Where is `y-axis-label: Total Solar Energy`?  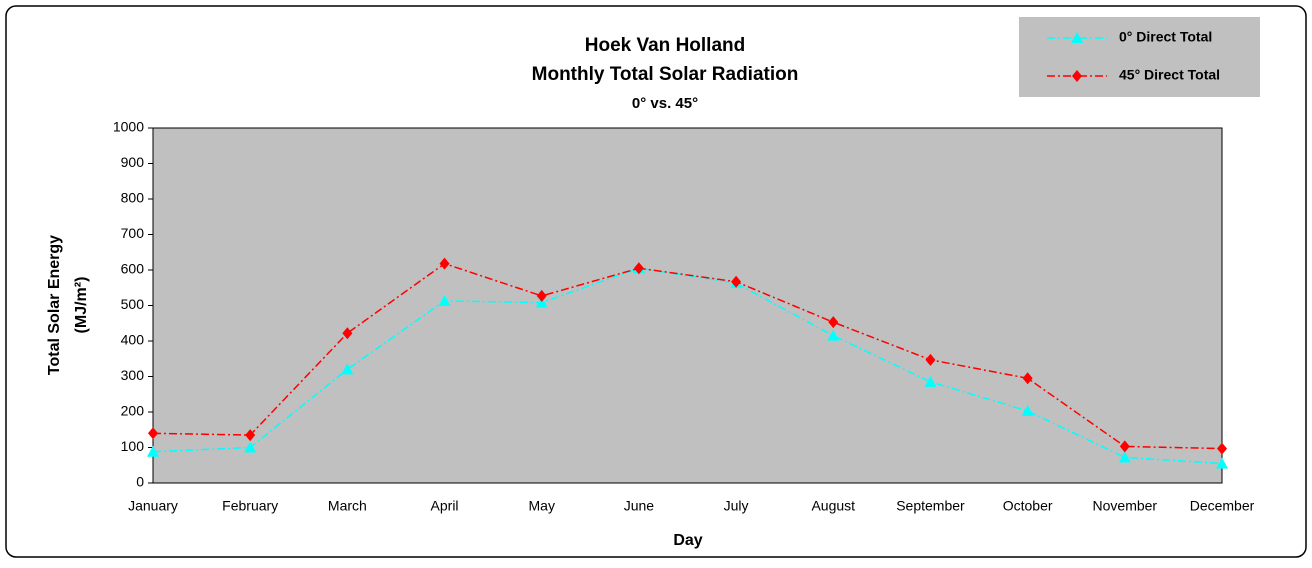 y-axis-label: Total Solar Energy is located at coordinates (54, 305).